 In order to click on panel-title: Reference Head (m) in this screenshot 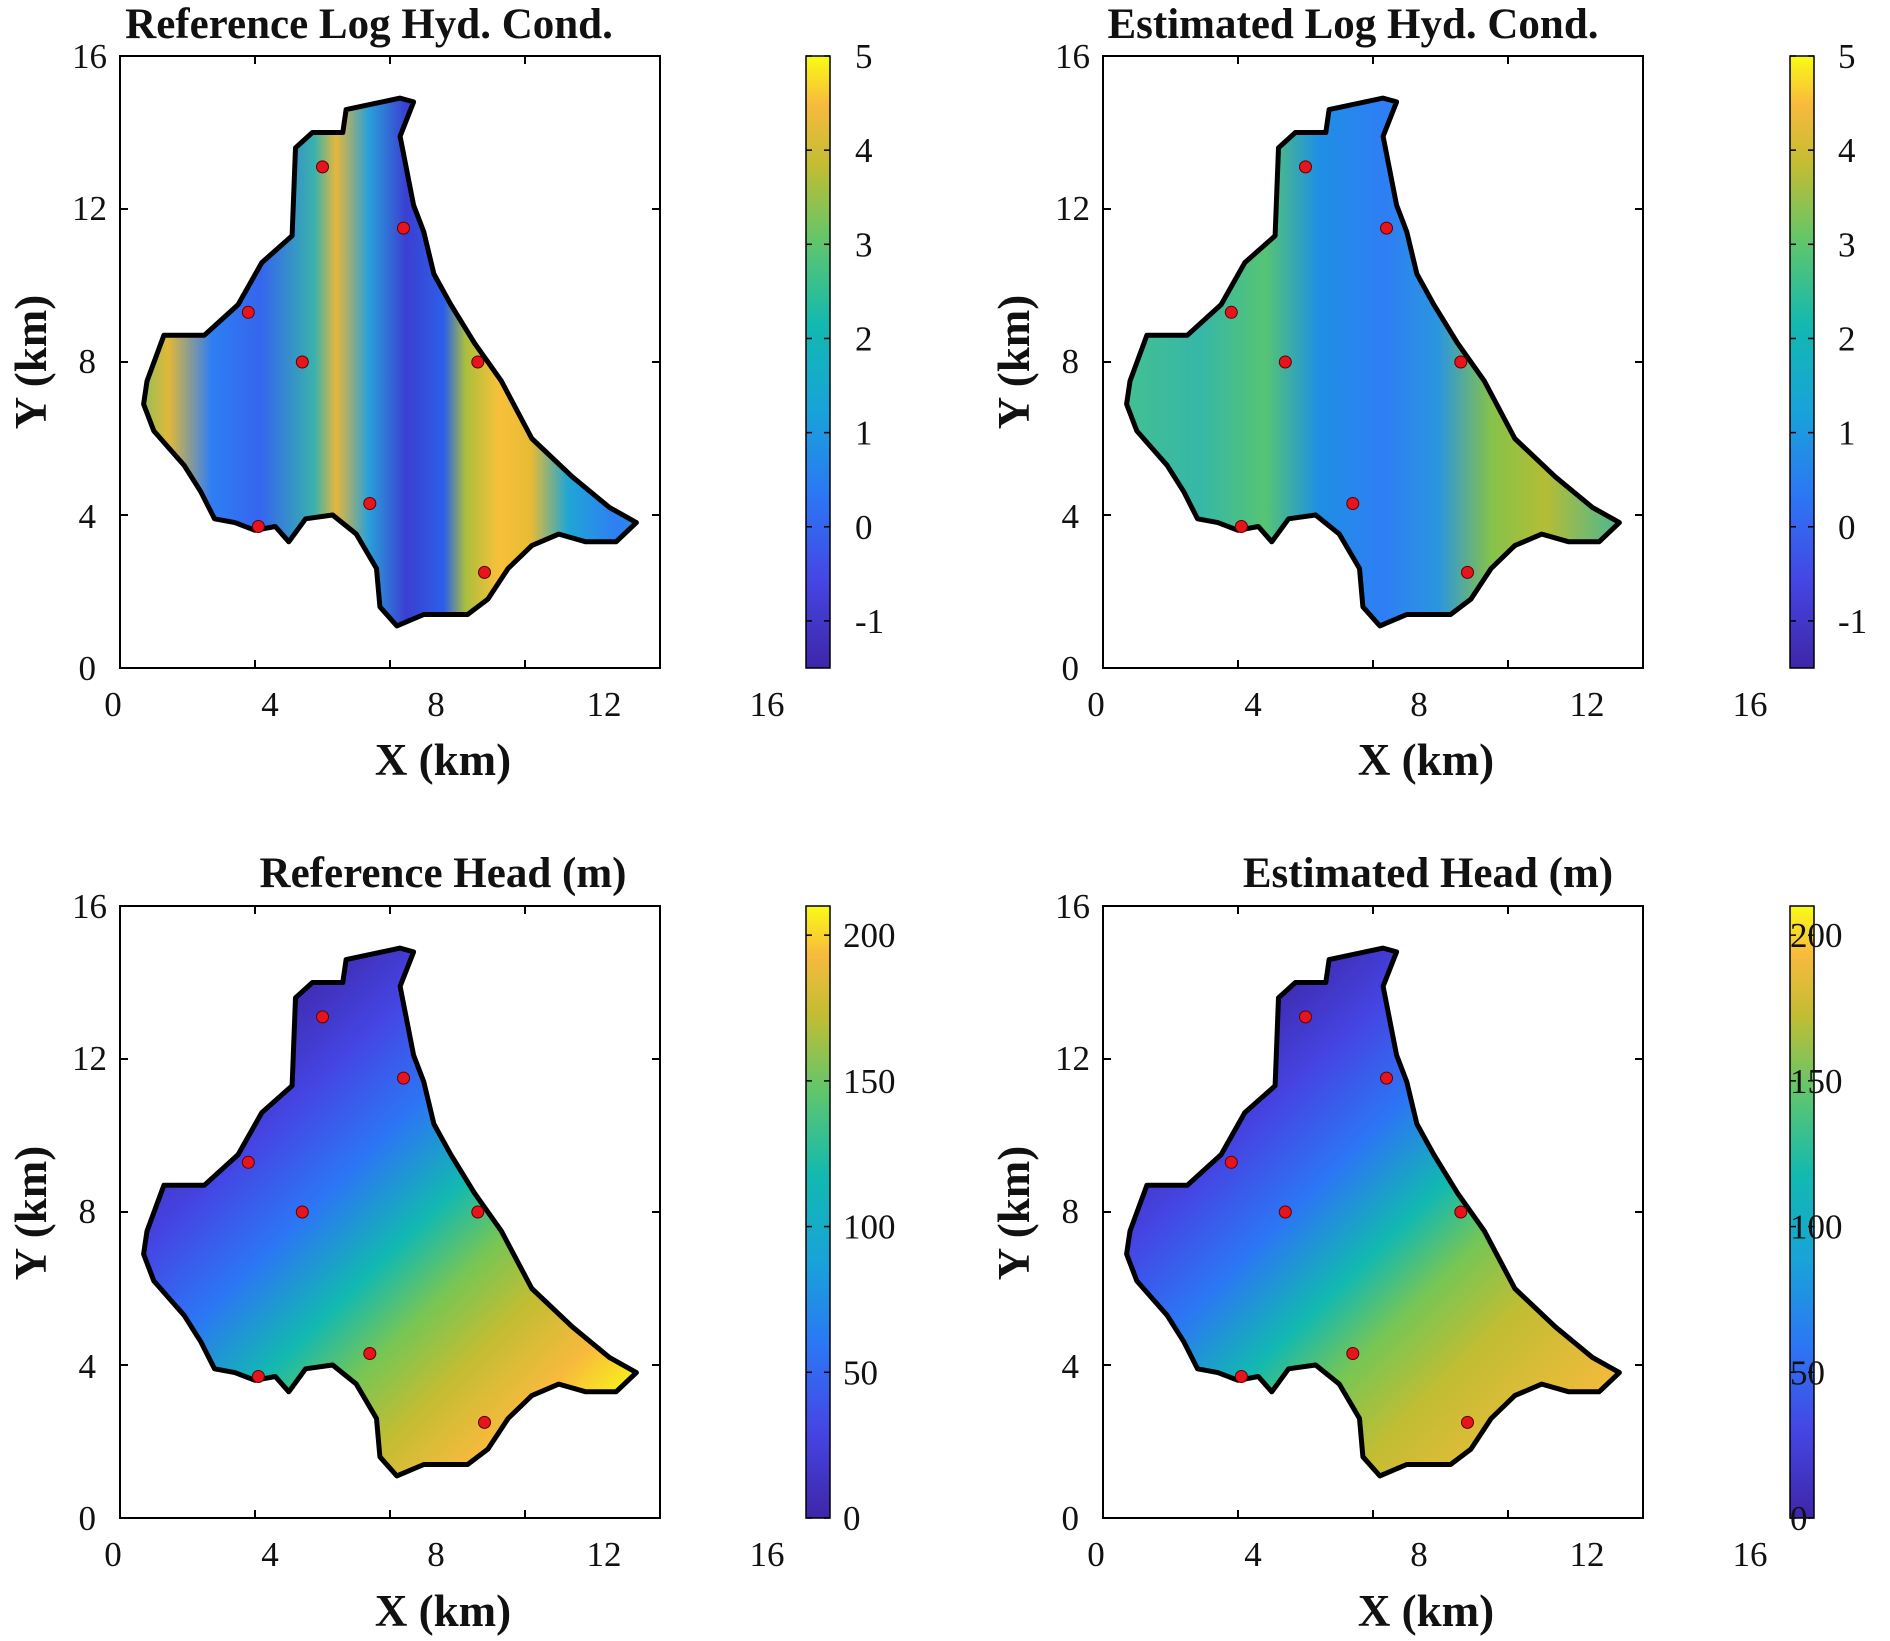, I will do `click(443, 873)`.